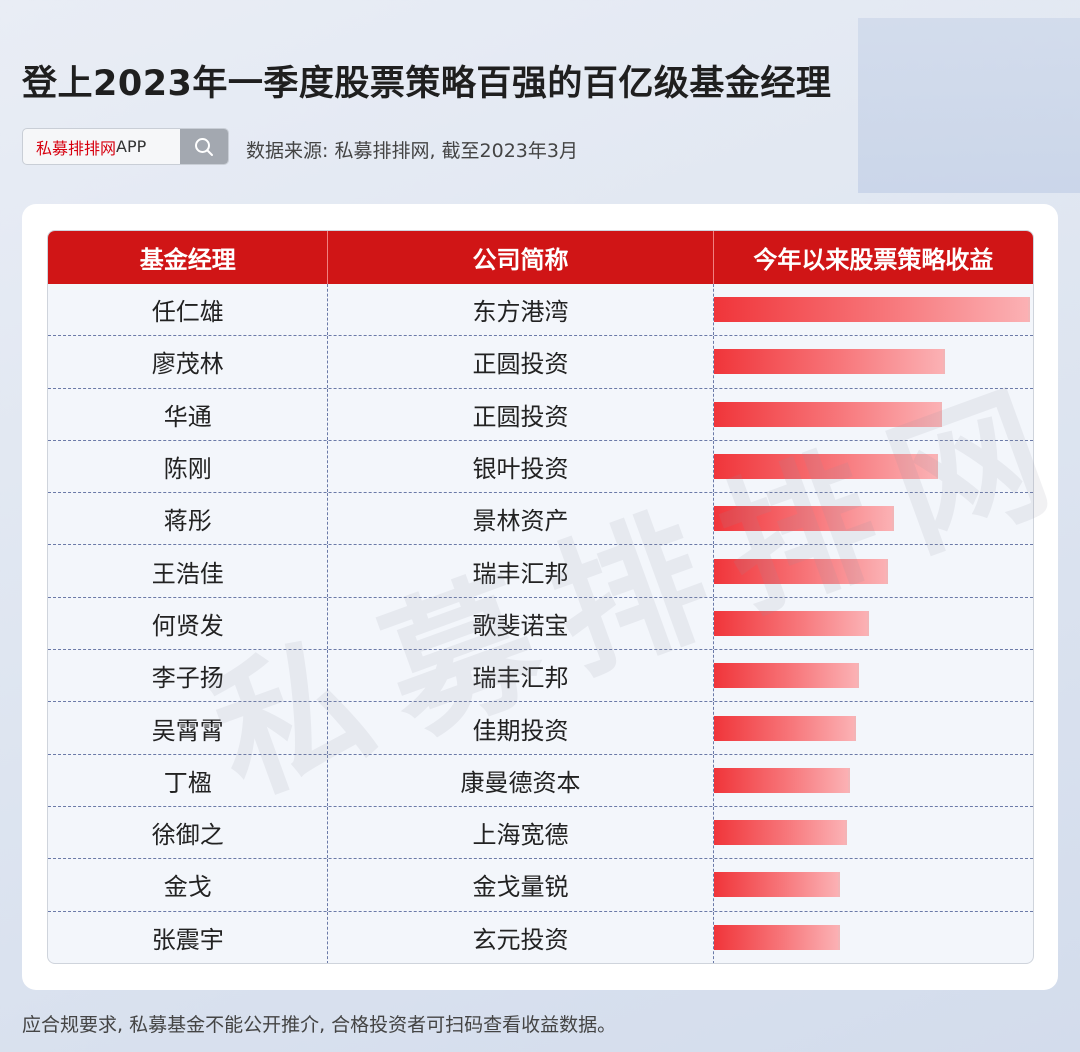  Describe the element at coordinates (188, 728) in the screenshot. I see `manager-cell: 吴霄霄` at that location.